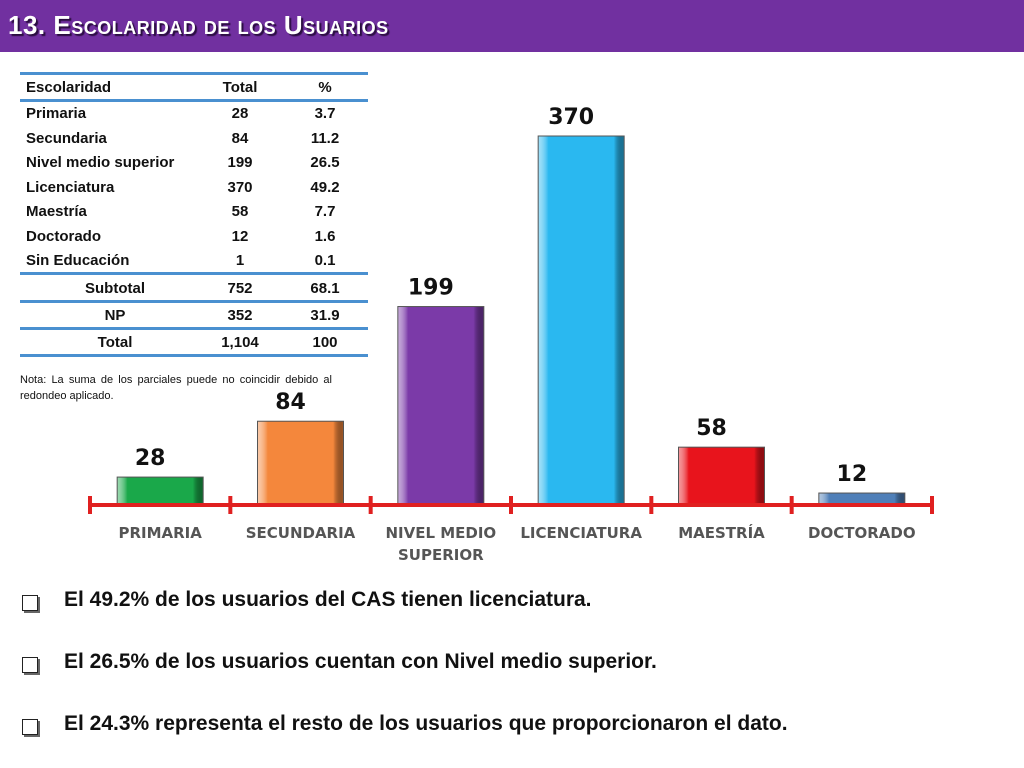 This screenshot has width=1024, height=768. I want to click on table-cell-percent: 7.7, so click(325, 211).